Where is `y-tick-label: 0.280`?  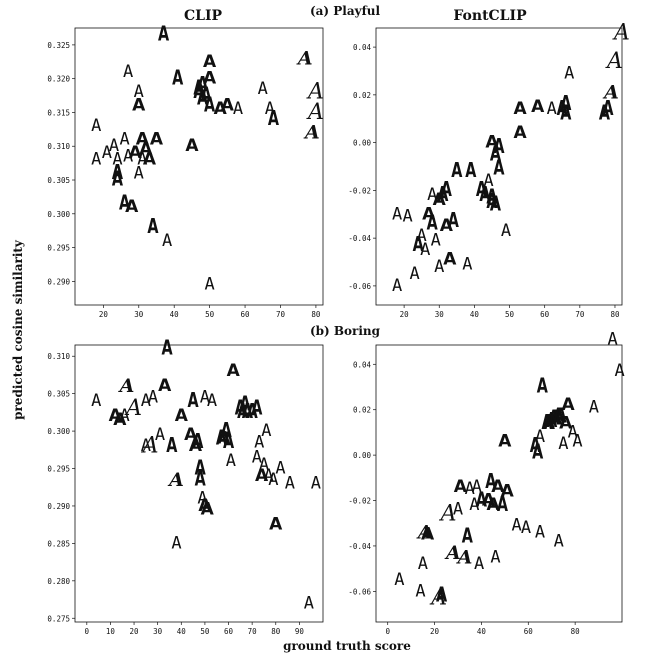
y-tick-label: 0.280 is located at coordinates (58, 581).